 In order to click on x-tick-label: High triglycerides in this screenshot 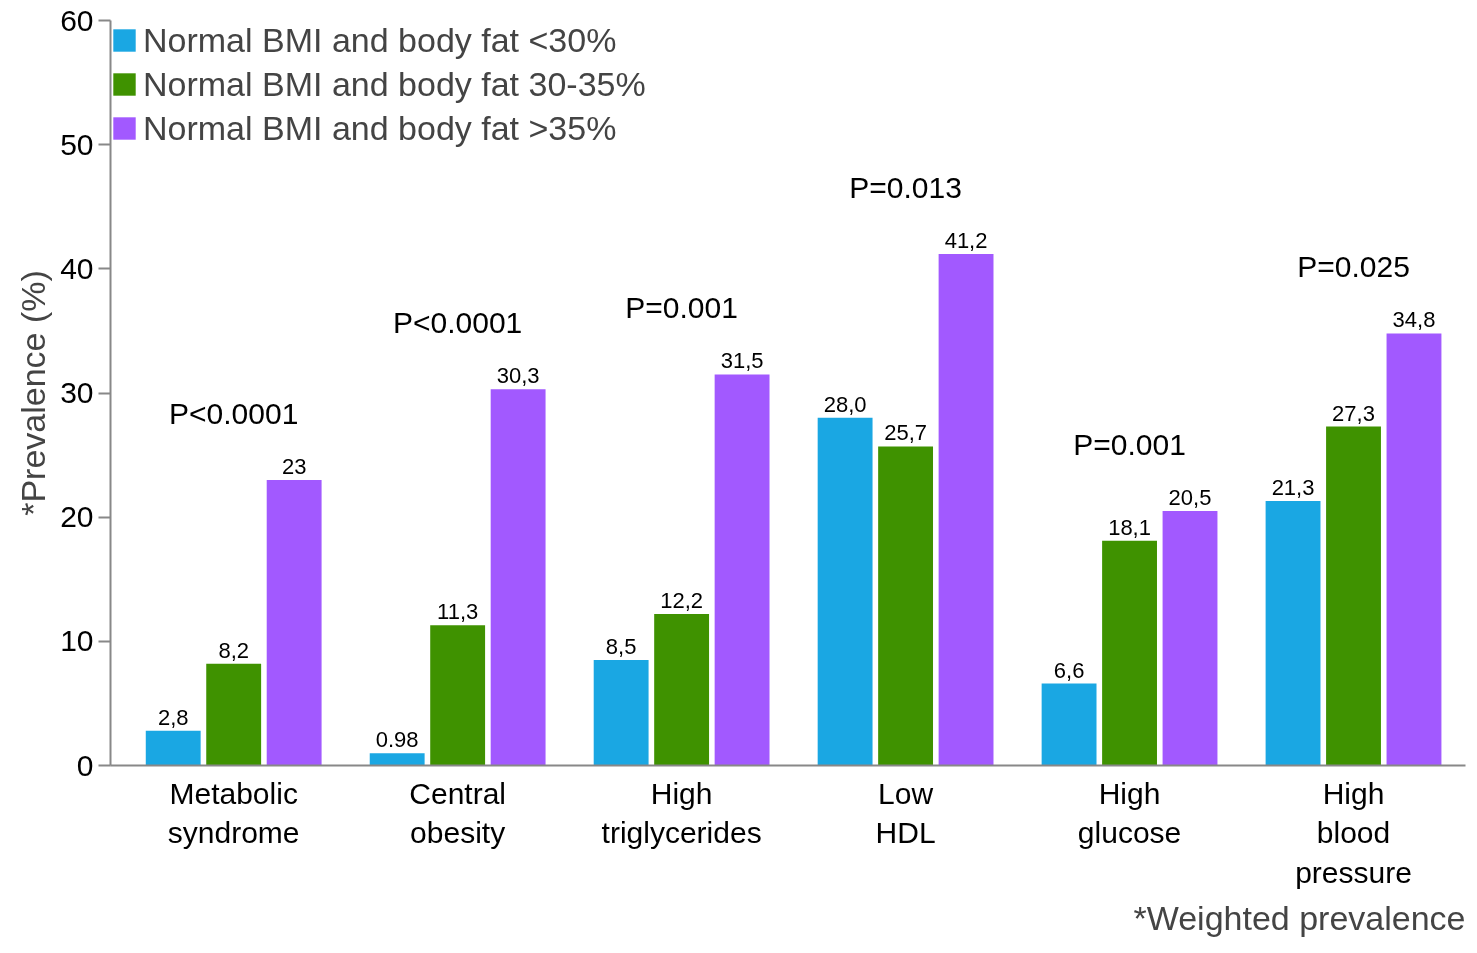, I will do `click(681, 813)`.